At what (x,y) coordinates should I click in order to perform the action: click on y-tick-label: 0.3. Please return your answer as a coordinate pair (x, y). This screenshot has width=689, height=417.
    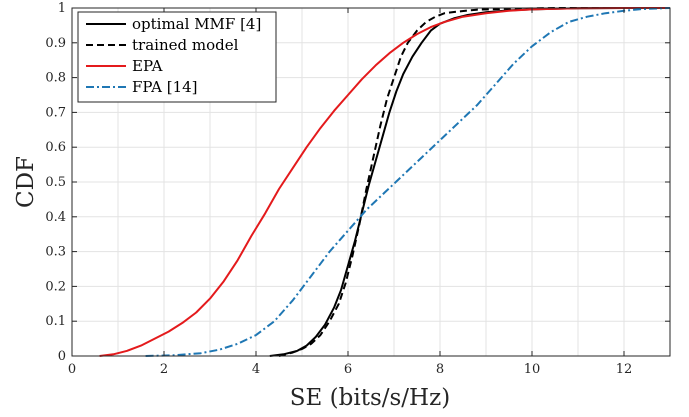
    Looking at the image, I should click on (55, 252).